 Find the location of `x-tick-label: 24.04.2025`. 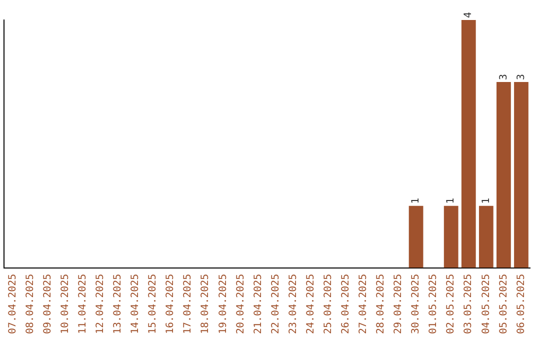

x-tick-label: 24.04.2025 is located at coordinates (310, 304).